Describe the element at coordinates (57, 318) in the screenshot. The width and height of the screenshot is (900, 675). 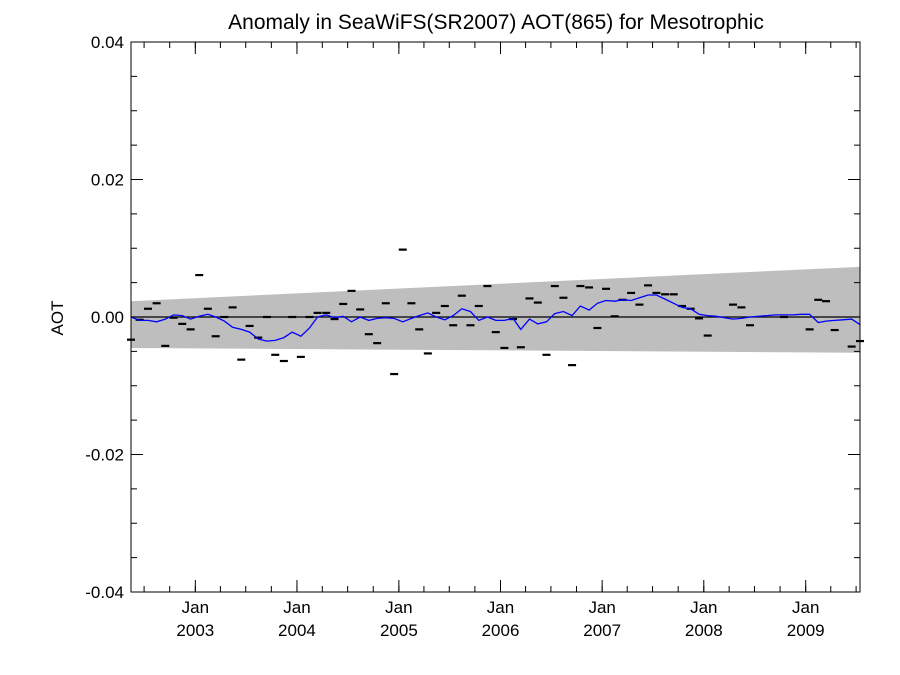
I see `y-axis-label: AOT` at that location.